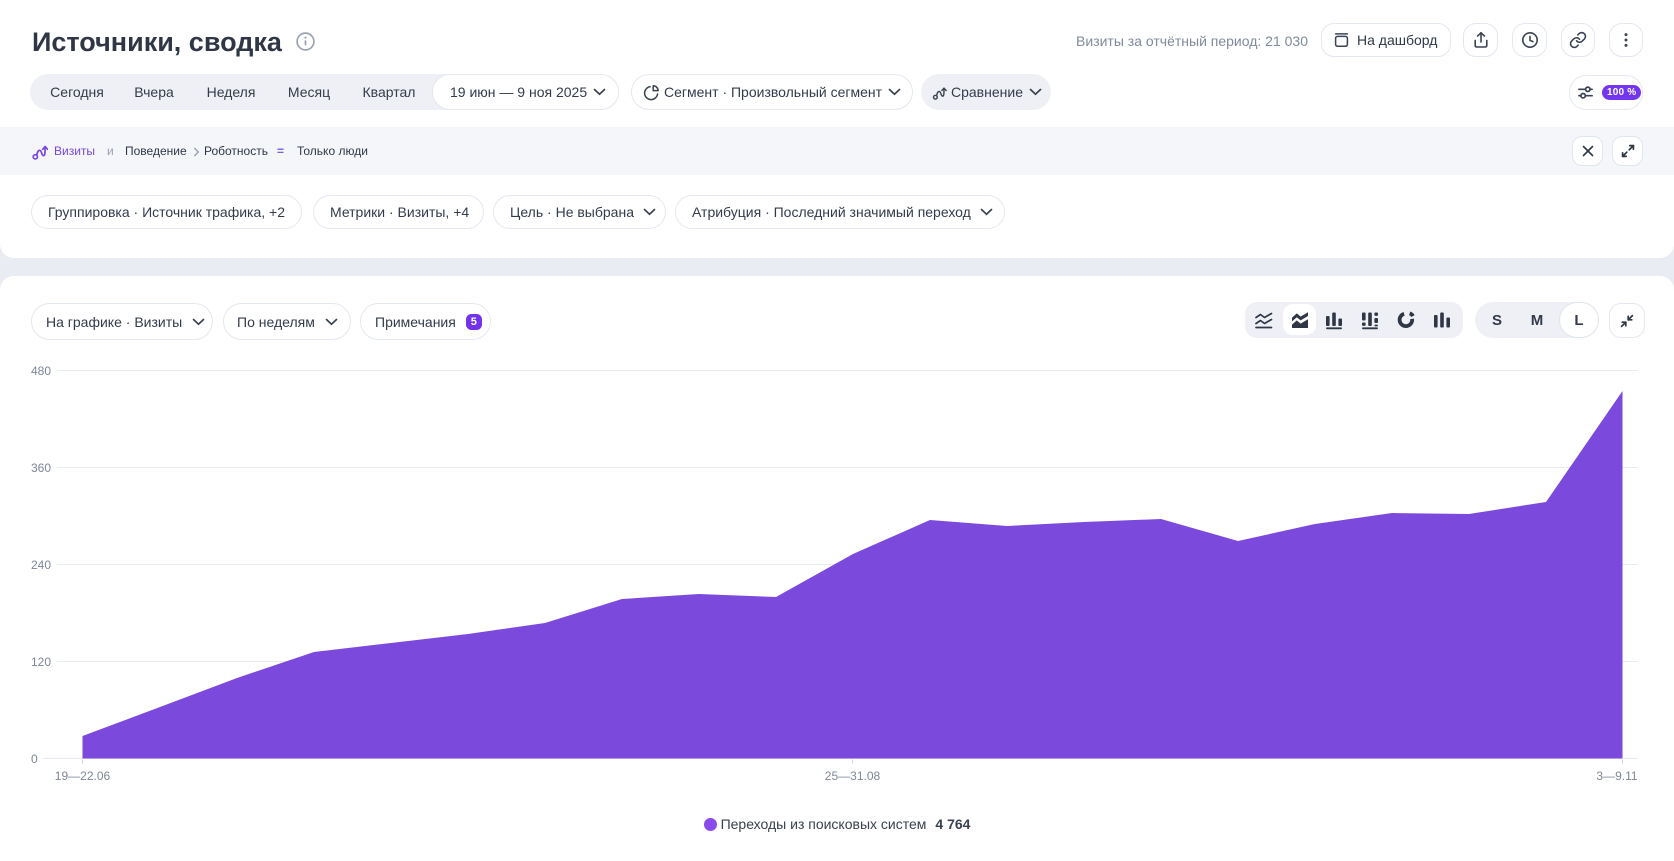 The image size is (1674, 861). What do you see at coordinates (41, 565) in the screenshot?
I see `svg-text: 240` at bounding box center [41, 565].